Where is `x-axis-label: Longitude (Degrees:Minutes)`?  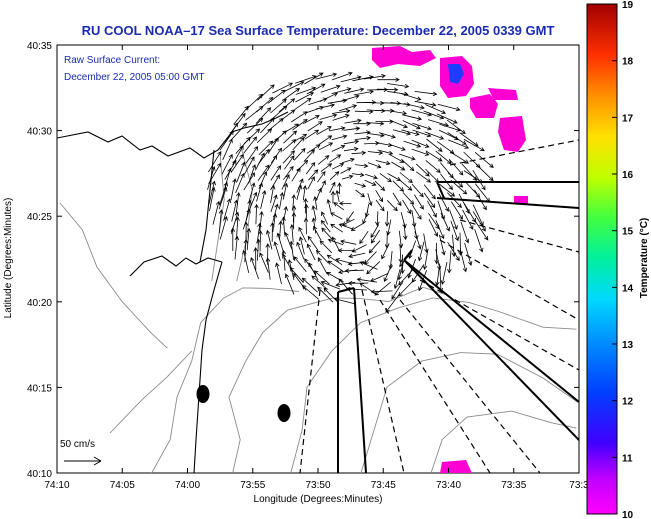 x-axis-label: Longitude (Degrees:Minutes) is located at coordinates (318, 499).